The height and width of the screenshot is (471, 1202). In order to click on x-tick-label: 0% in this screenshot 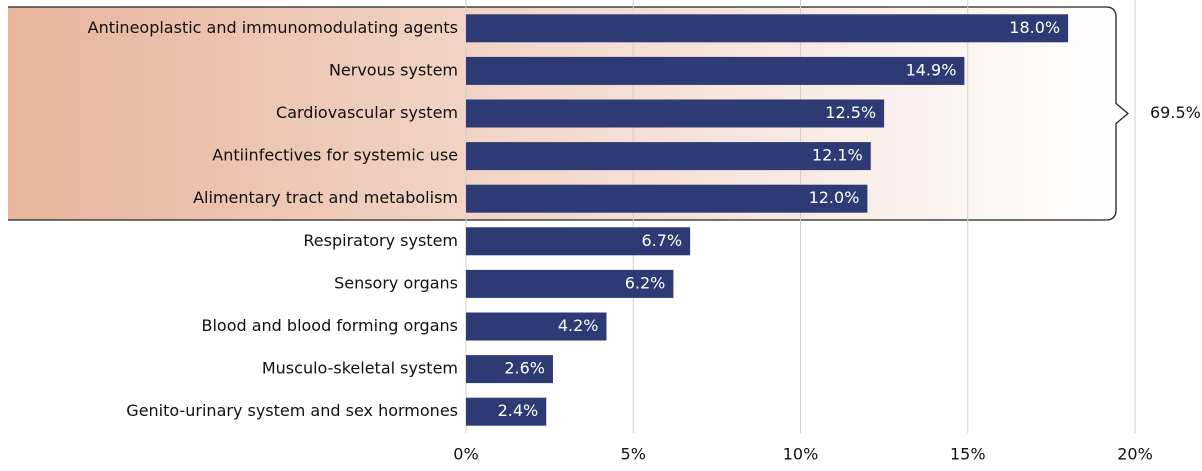, I will do `click(465, 454)`.